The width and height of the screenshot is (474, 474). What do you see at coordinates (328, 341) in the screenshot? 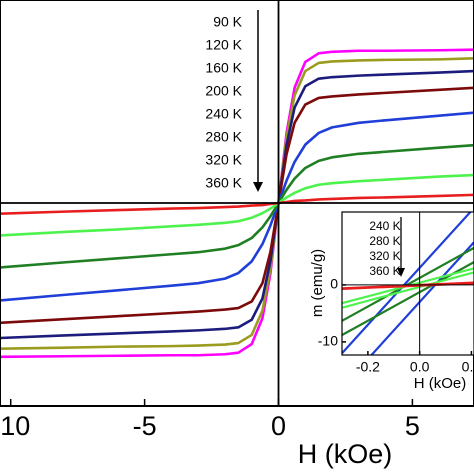
I see `y-tick-label: -10` at bounding box center [328, 341].